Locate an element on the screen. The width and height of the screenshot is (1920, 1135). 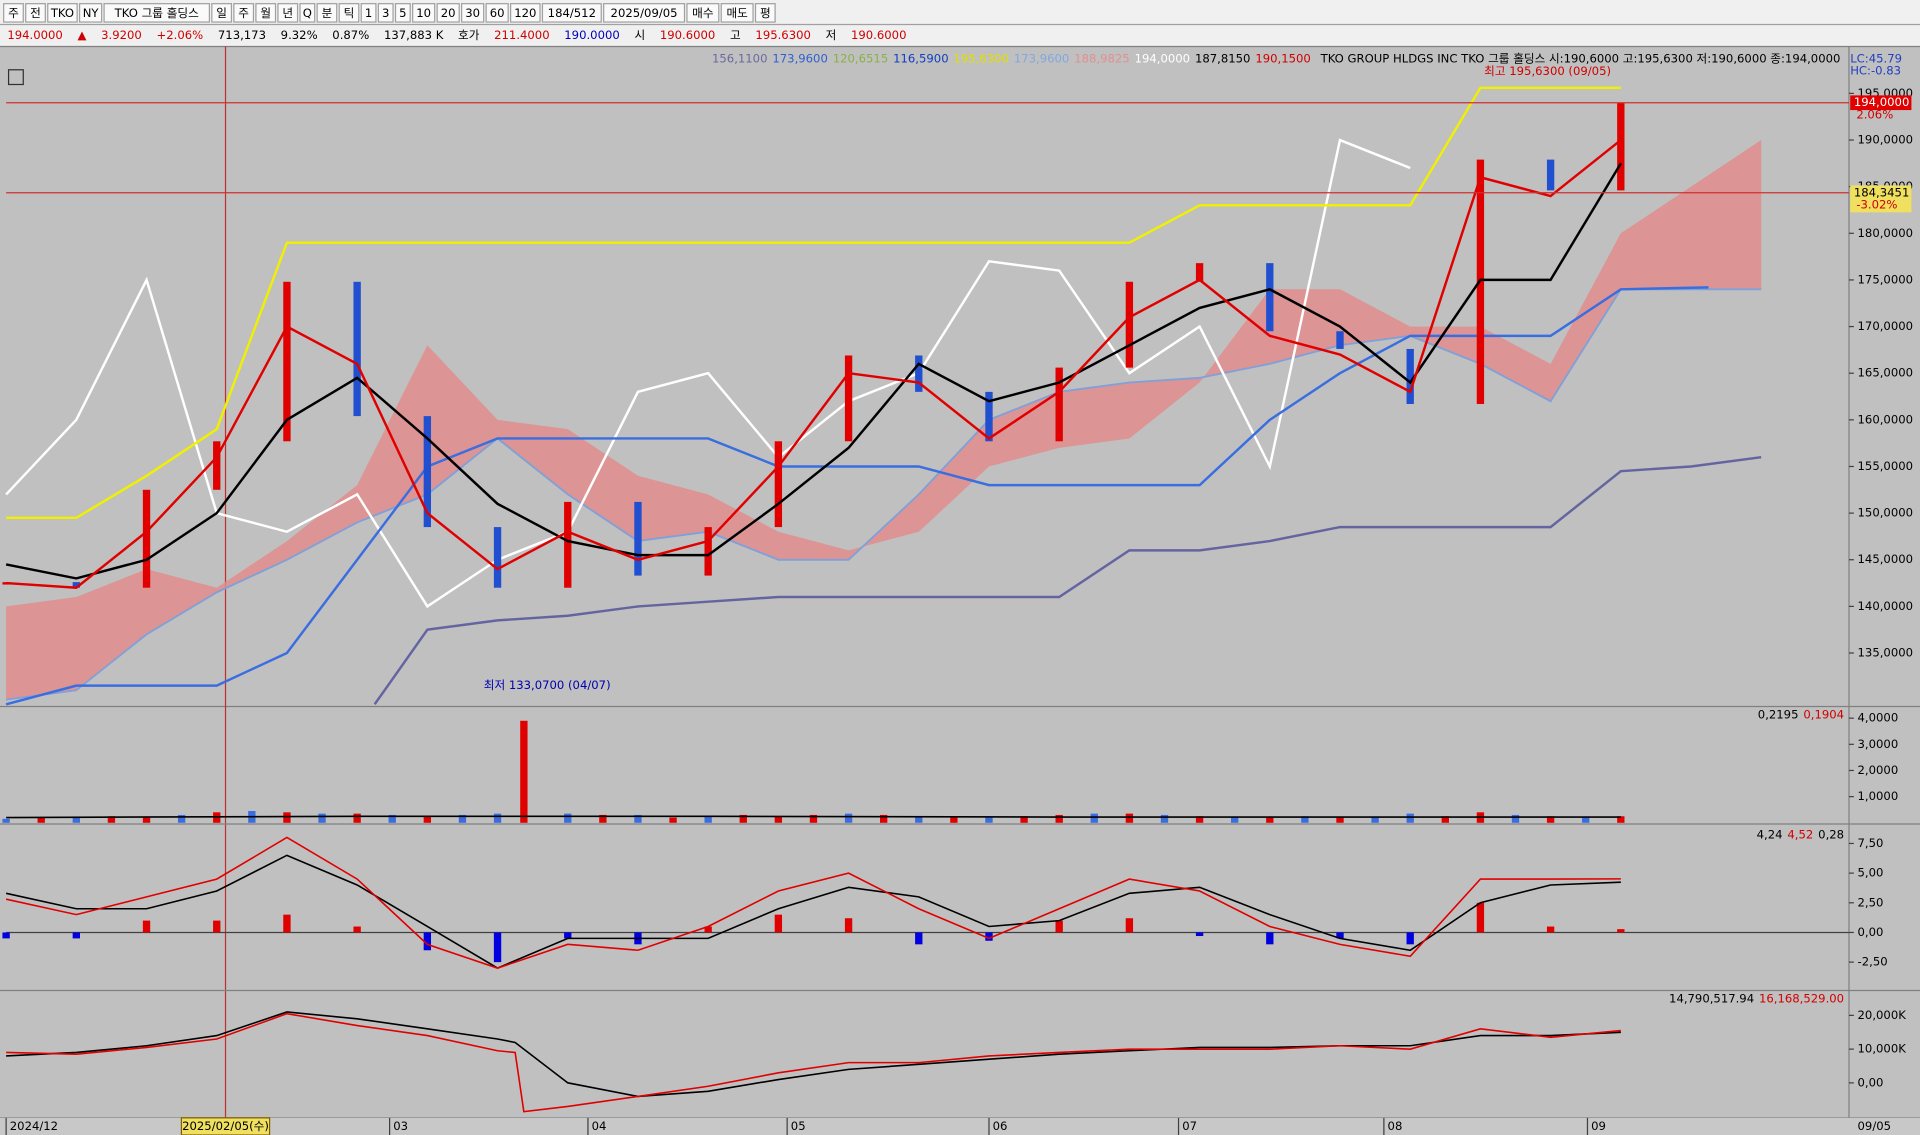
toolbar-label: 20 is located at coordinates (448, 13).